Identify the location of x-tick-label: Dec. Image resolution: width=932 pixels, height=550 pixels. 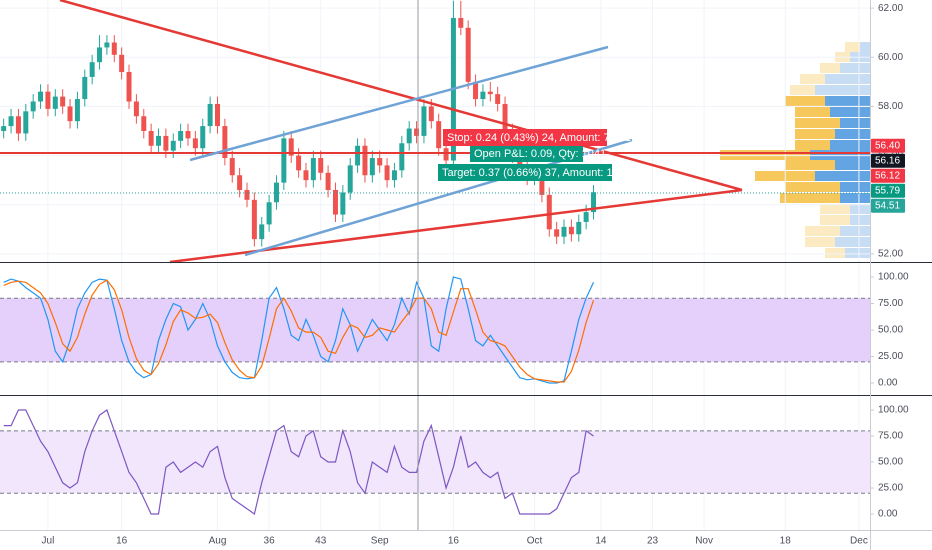
(859, 541).